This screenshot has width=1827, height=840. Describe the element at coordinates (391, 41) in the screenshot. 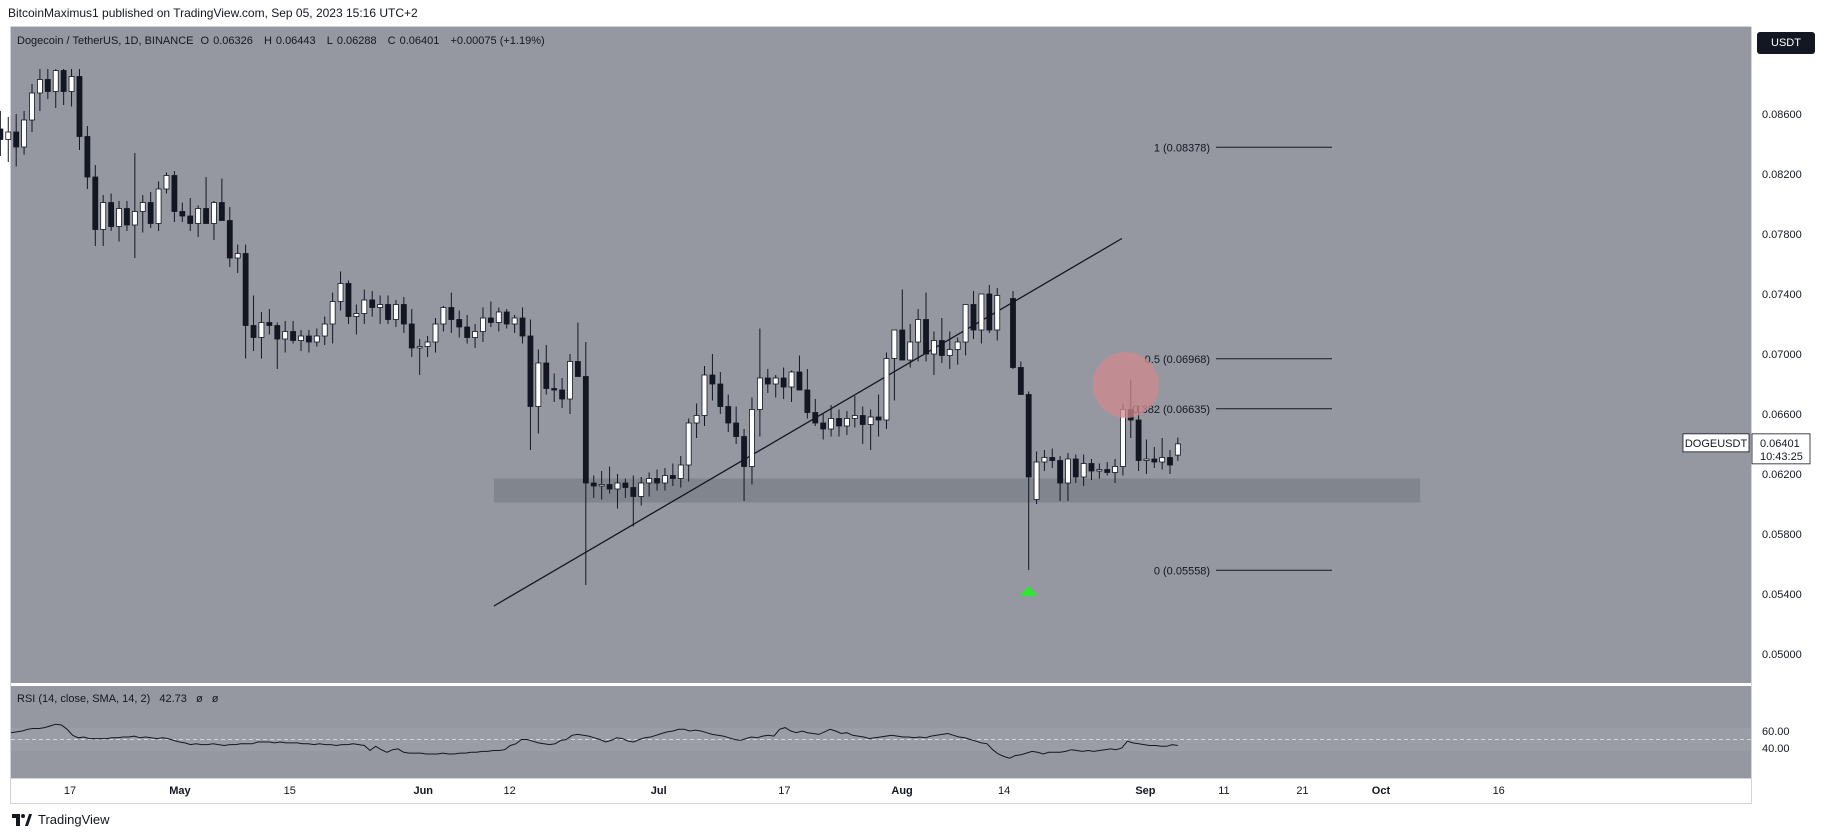

I see `close-key: C` at that location.